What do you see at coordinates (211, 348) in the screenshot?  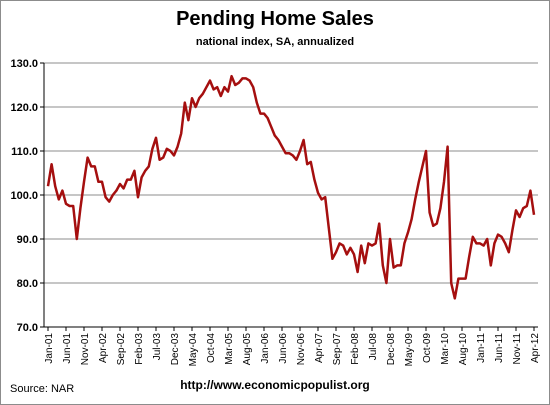 I see `x-tick-label: Oct-04` at bounding box center [211, 348].